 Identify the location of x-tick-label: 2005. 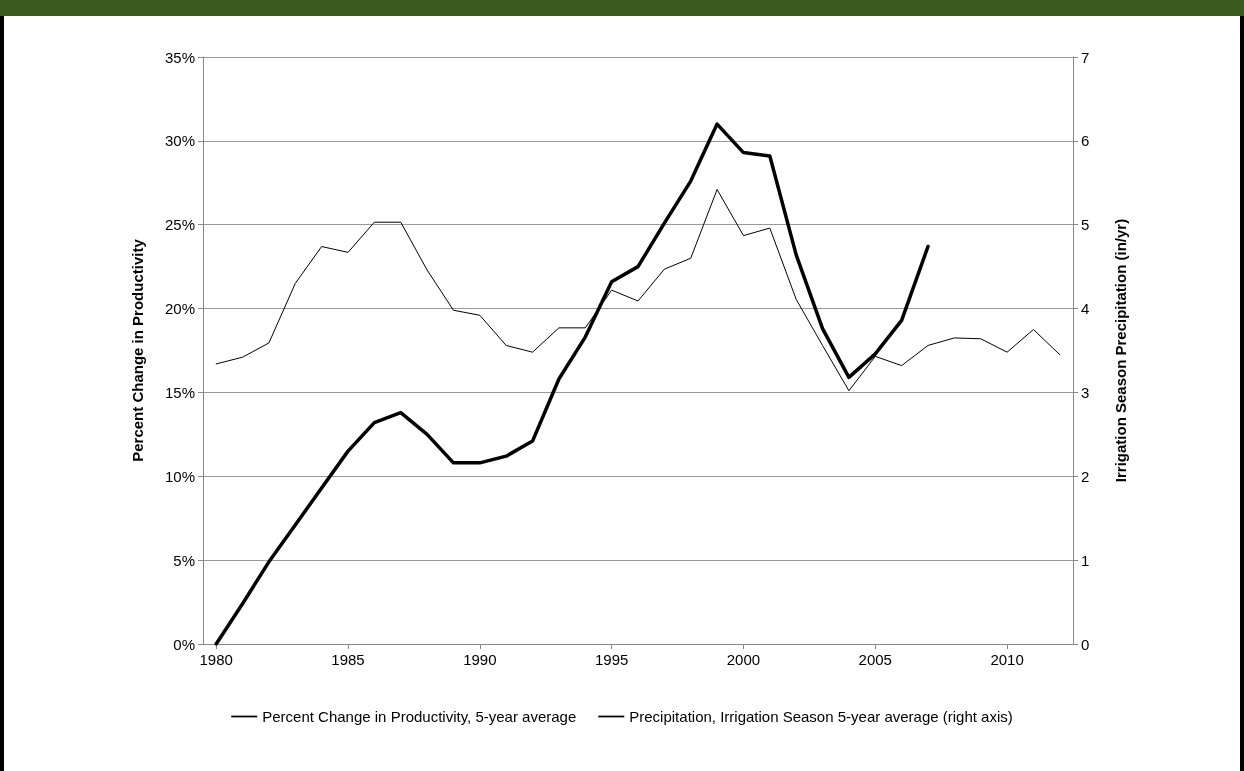
(875, 659).